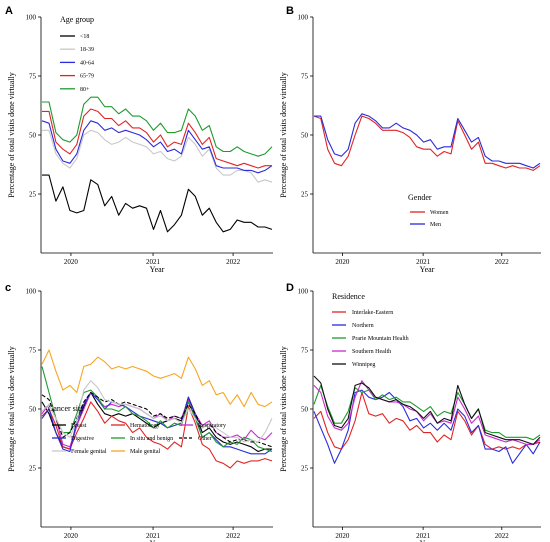  What do you see at coordinates (420, 197) in the screenshot?
I see `legend-title: Gender` at bounding box center [420, 197].